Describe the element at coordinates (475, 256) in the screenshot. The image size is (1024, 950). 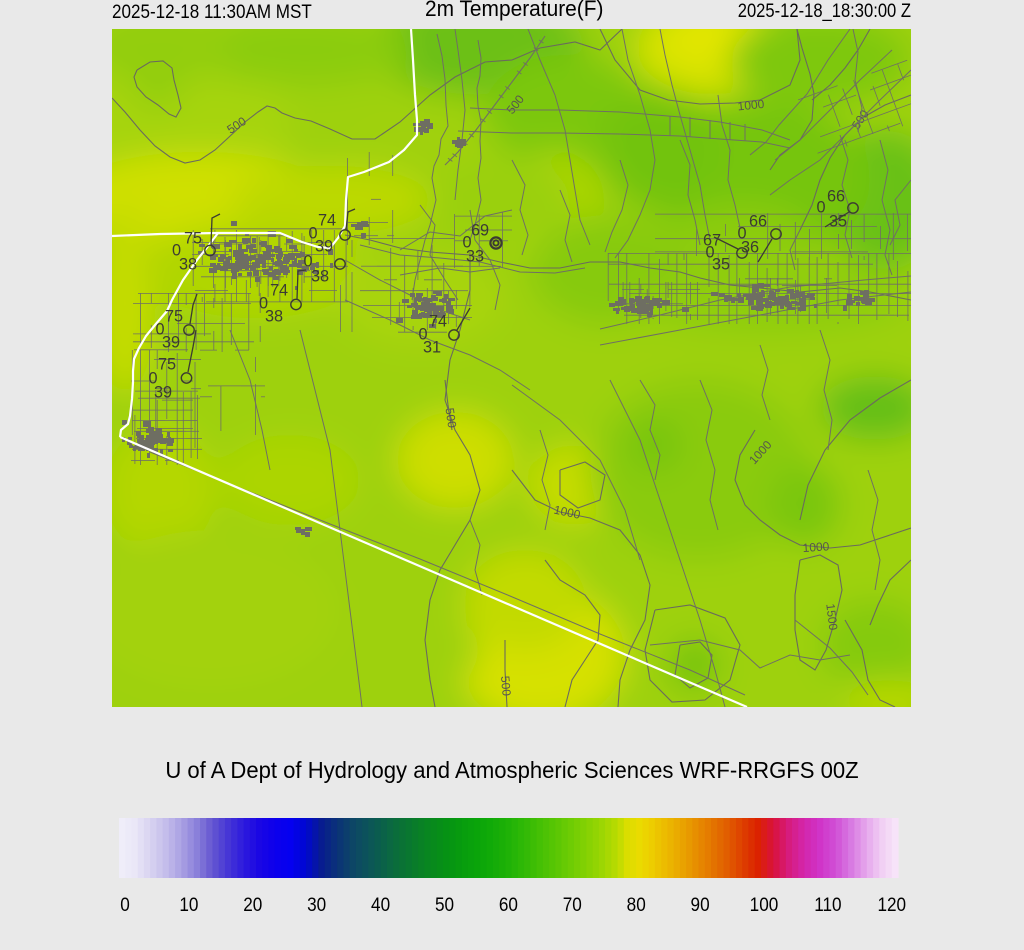
I see `svg-text: 33` at that location.